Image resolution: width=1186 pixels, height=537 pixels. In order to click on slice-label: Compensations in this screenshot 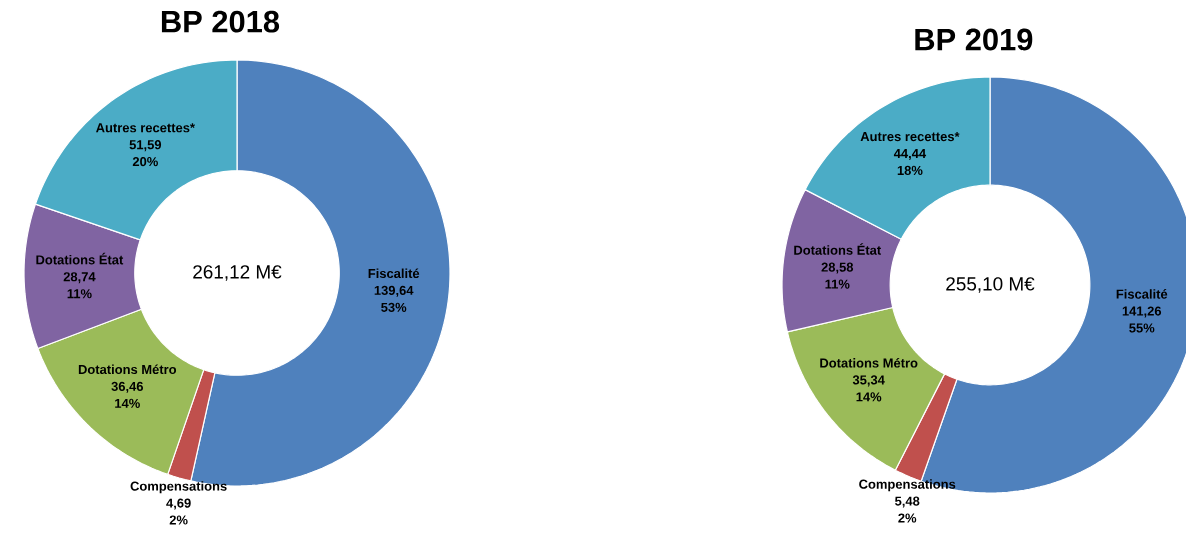, I will do `click(178, 487)`.